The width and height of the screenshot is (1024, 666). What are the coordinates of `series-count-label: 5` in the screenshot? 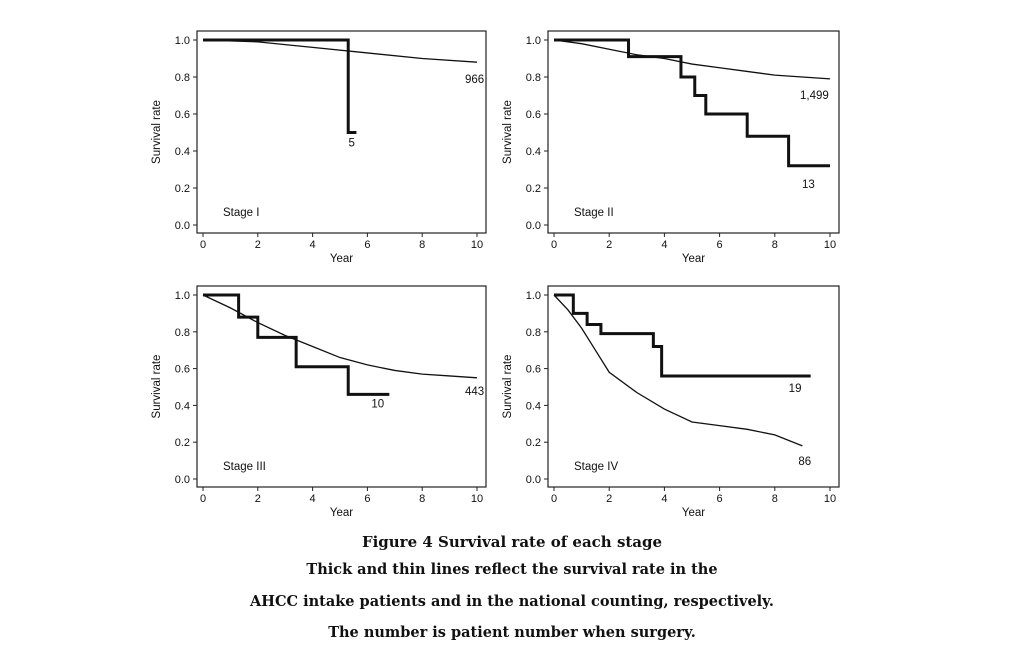 It's located at (351, 144).